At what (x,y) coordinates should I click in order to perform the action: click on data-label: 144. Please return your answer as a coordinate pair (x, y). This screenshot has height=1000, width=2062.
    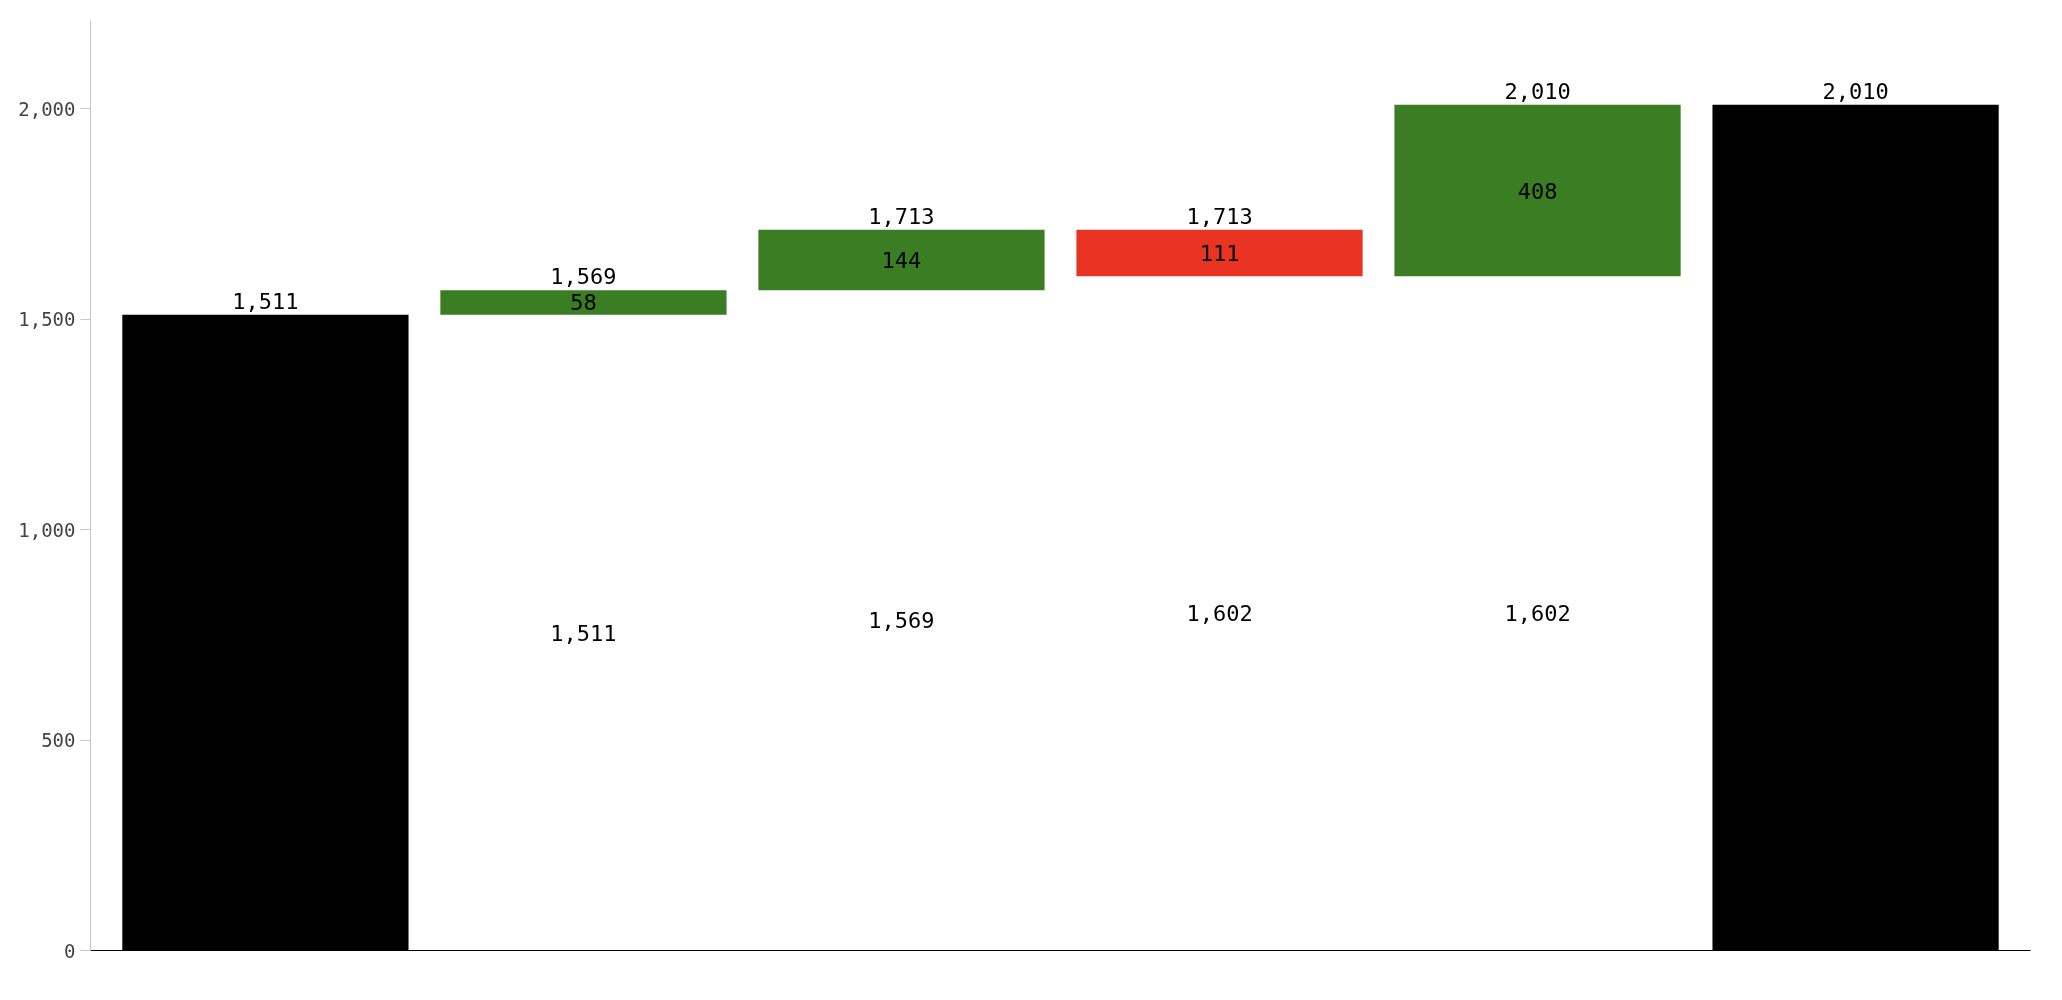
    Looking at the image, I should click on (901, 260).